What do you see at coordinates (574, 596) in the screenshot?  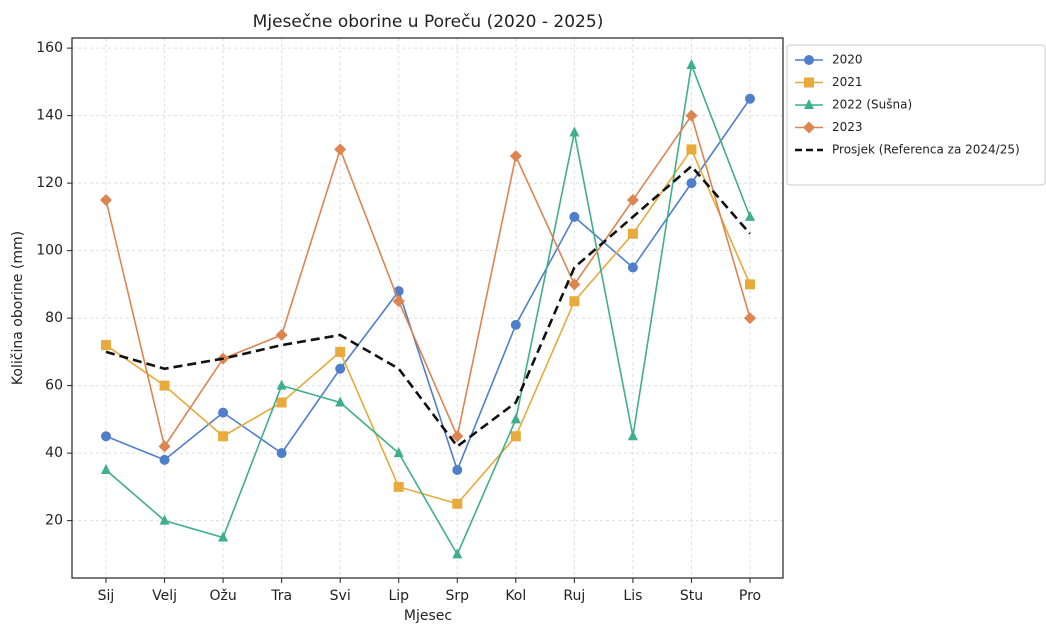 I see `x-tick-label: Ruj` at bounding box center [574, 596].